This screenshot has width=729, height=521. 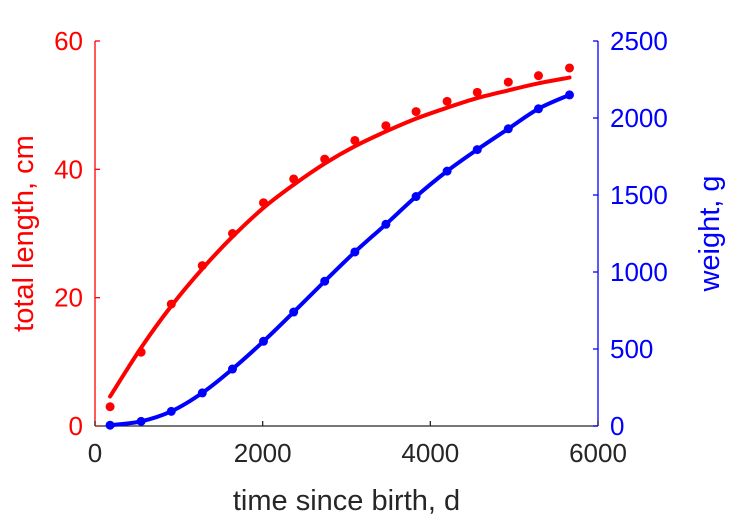 What do you see at coordinates (68, 169) in the screenshot?
I see `y-left-tick-label: 40` at bounding box center [68, 169].